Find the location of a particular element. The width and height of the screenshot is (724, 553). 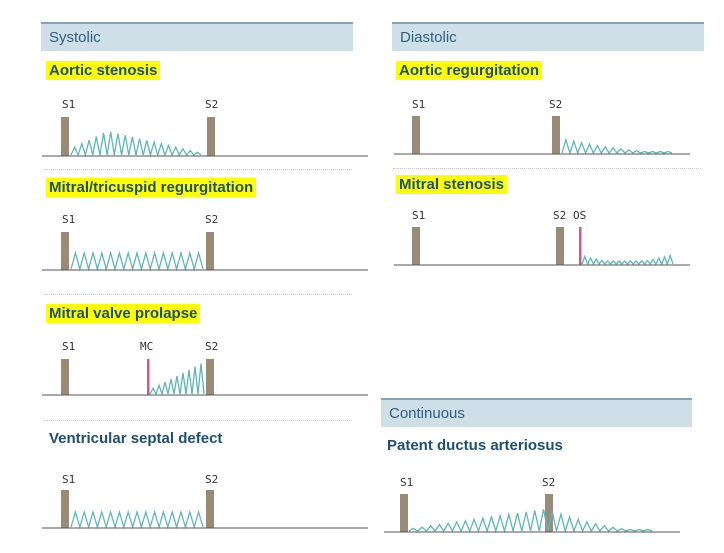

diastolic-header: Diastolic is located at coordinates (548, 36).